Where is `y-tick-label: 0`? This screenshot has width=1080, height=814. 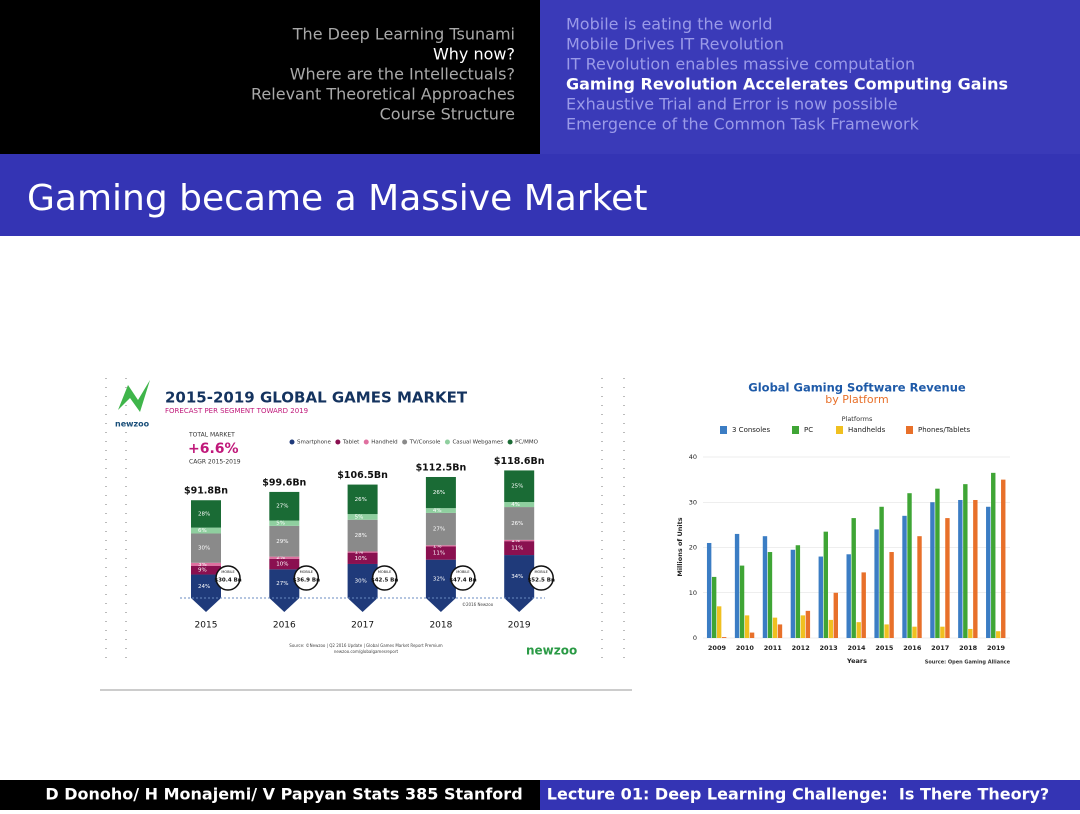
y-tick-label: 0 is located at coordinates (695, 638).